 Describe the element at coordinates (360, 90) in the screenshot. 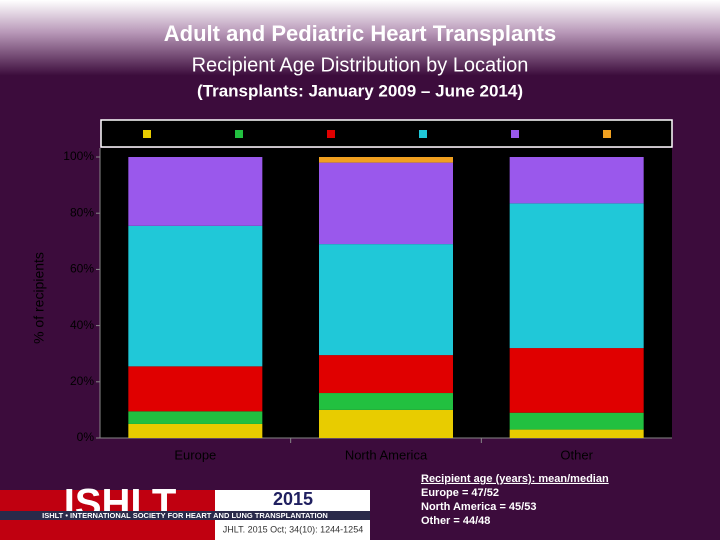

I see `chart-period: (Transplants: January 2009 – June 2014)` at that location.